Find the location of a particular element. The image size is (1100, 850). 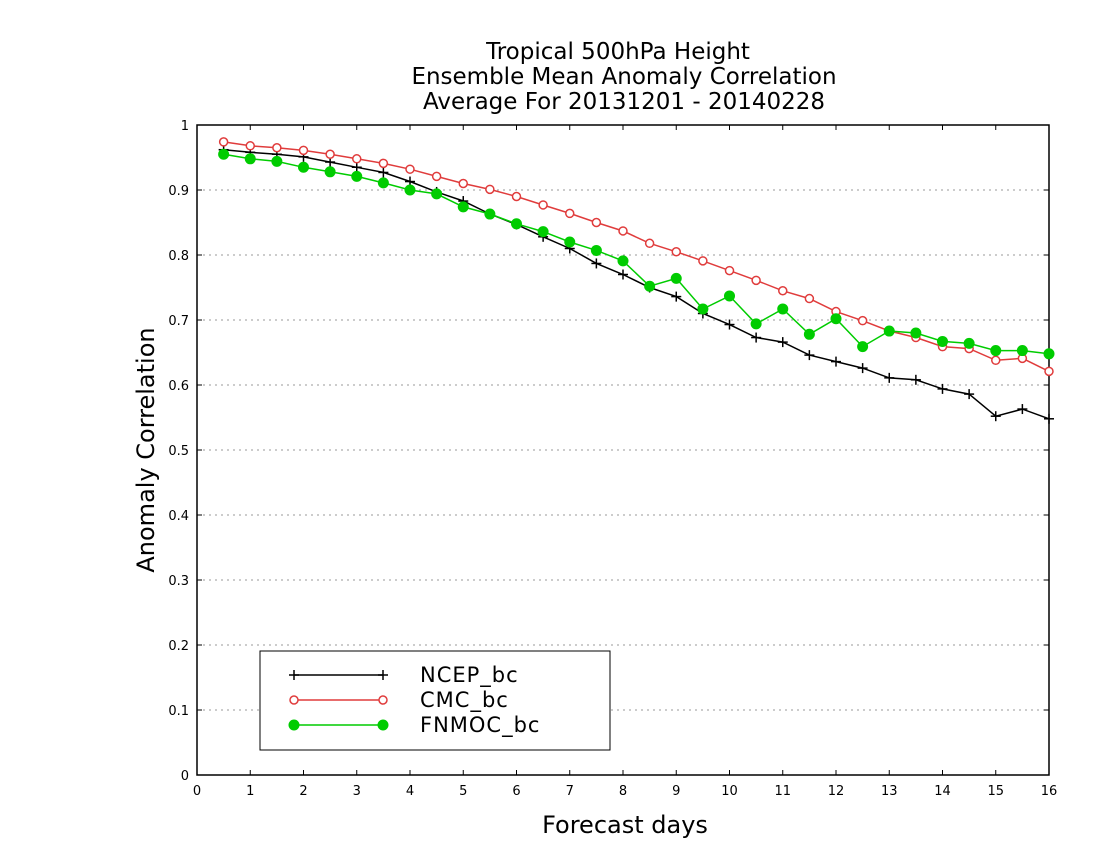

y-tick-label: 0.6 is located at coordinates (178, 386).